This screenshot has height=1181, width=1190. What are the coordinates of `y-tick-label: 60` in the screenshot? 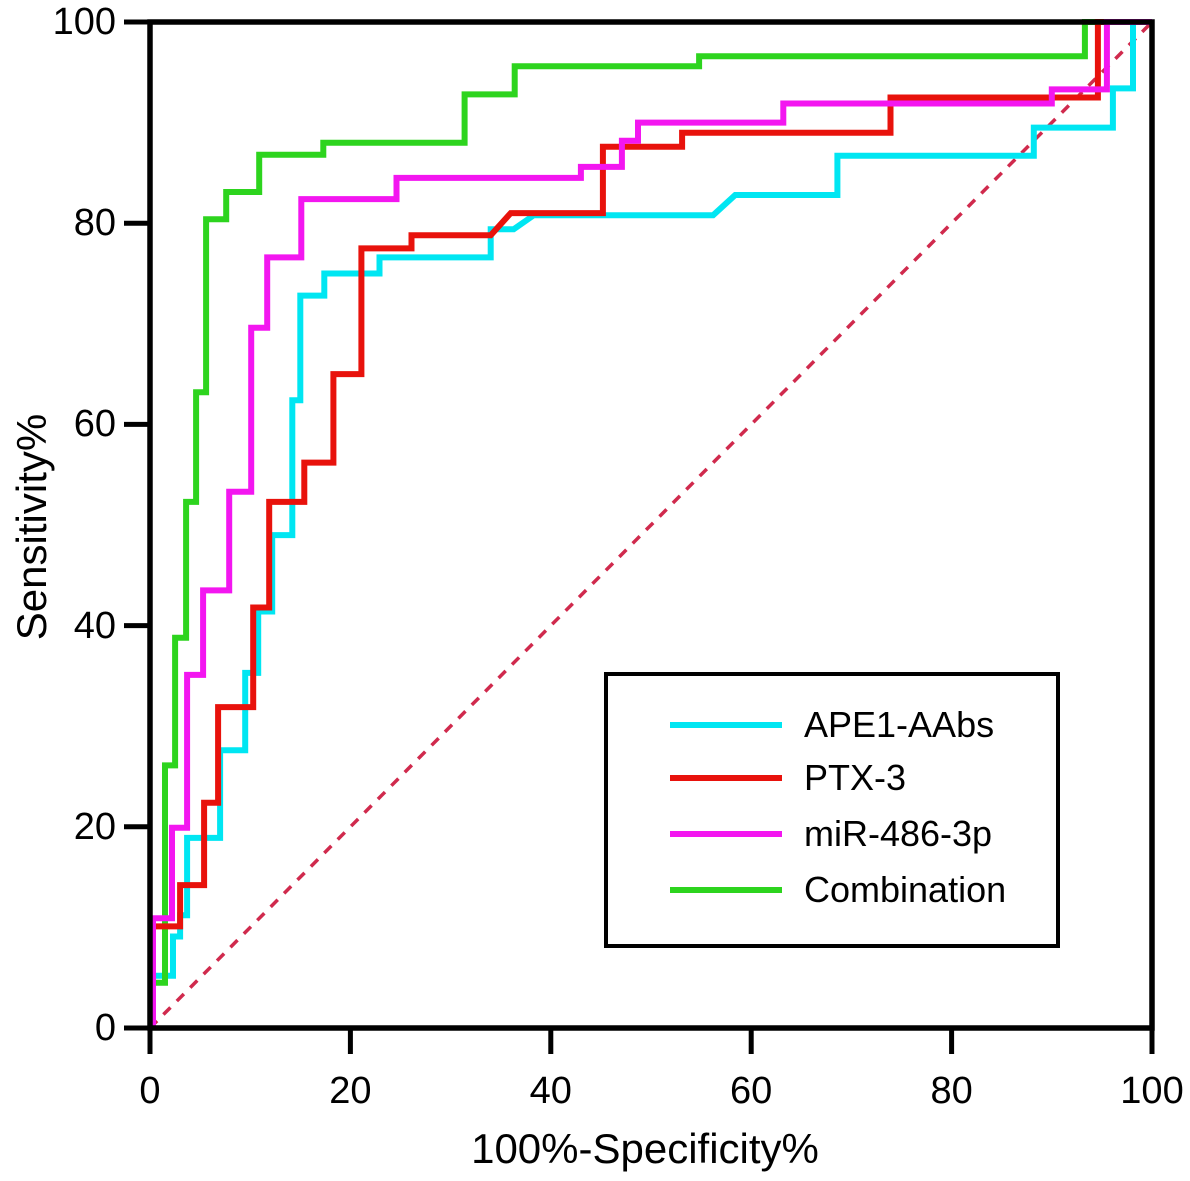 It's located at (94, 424).